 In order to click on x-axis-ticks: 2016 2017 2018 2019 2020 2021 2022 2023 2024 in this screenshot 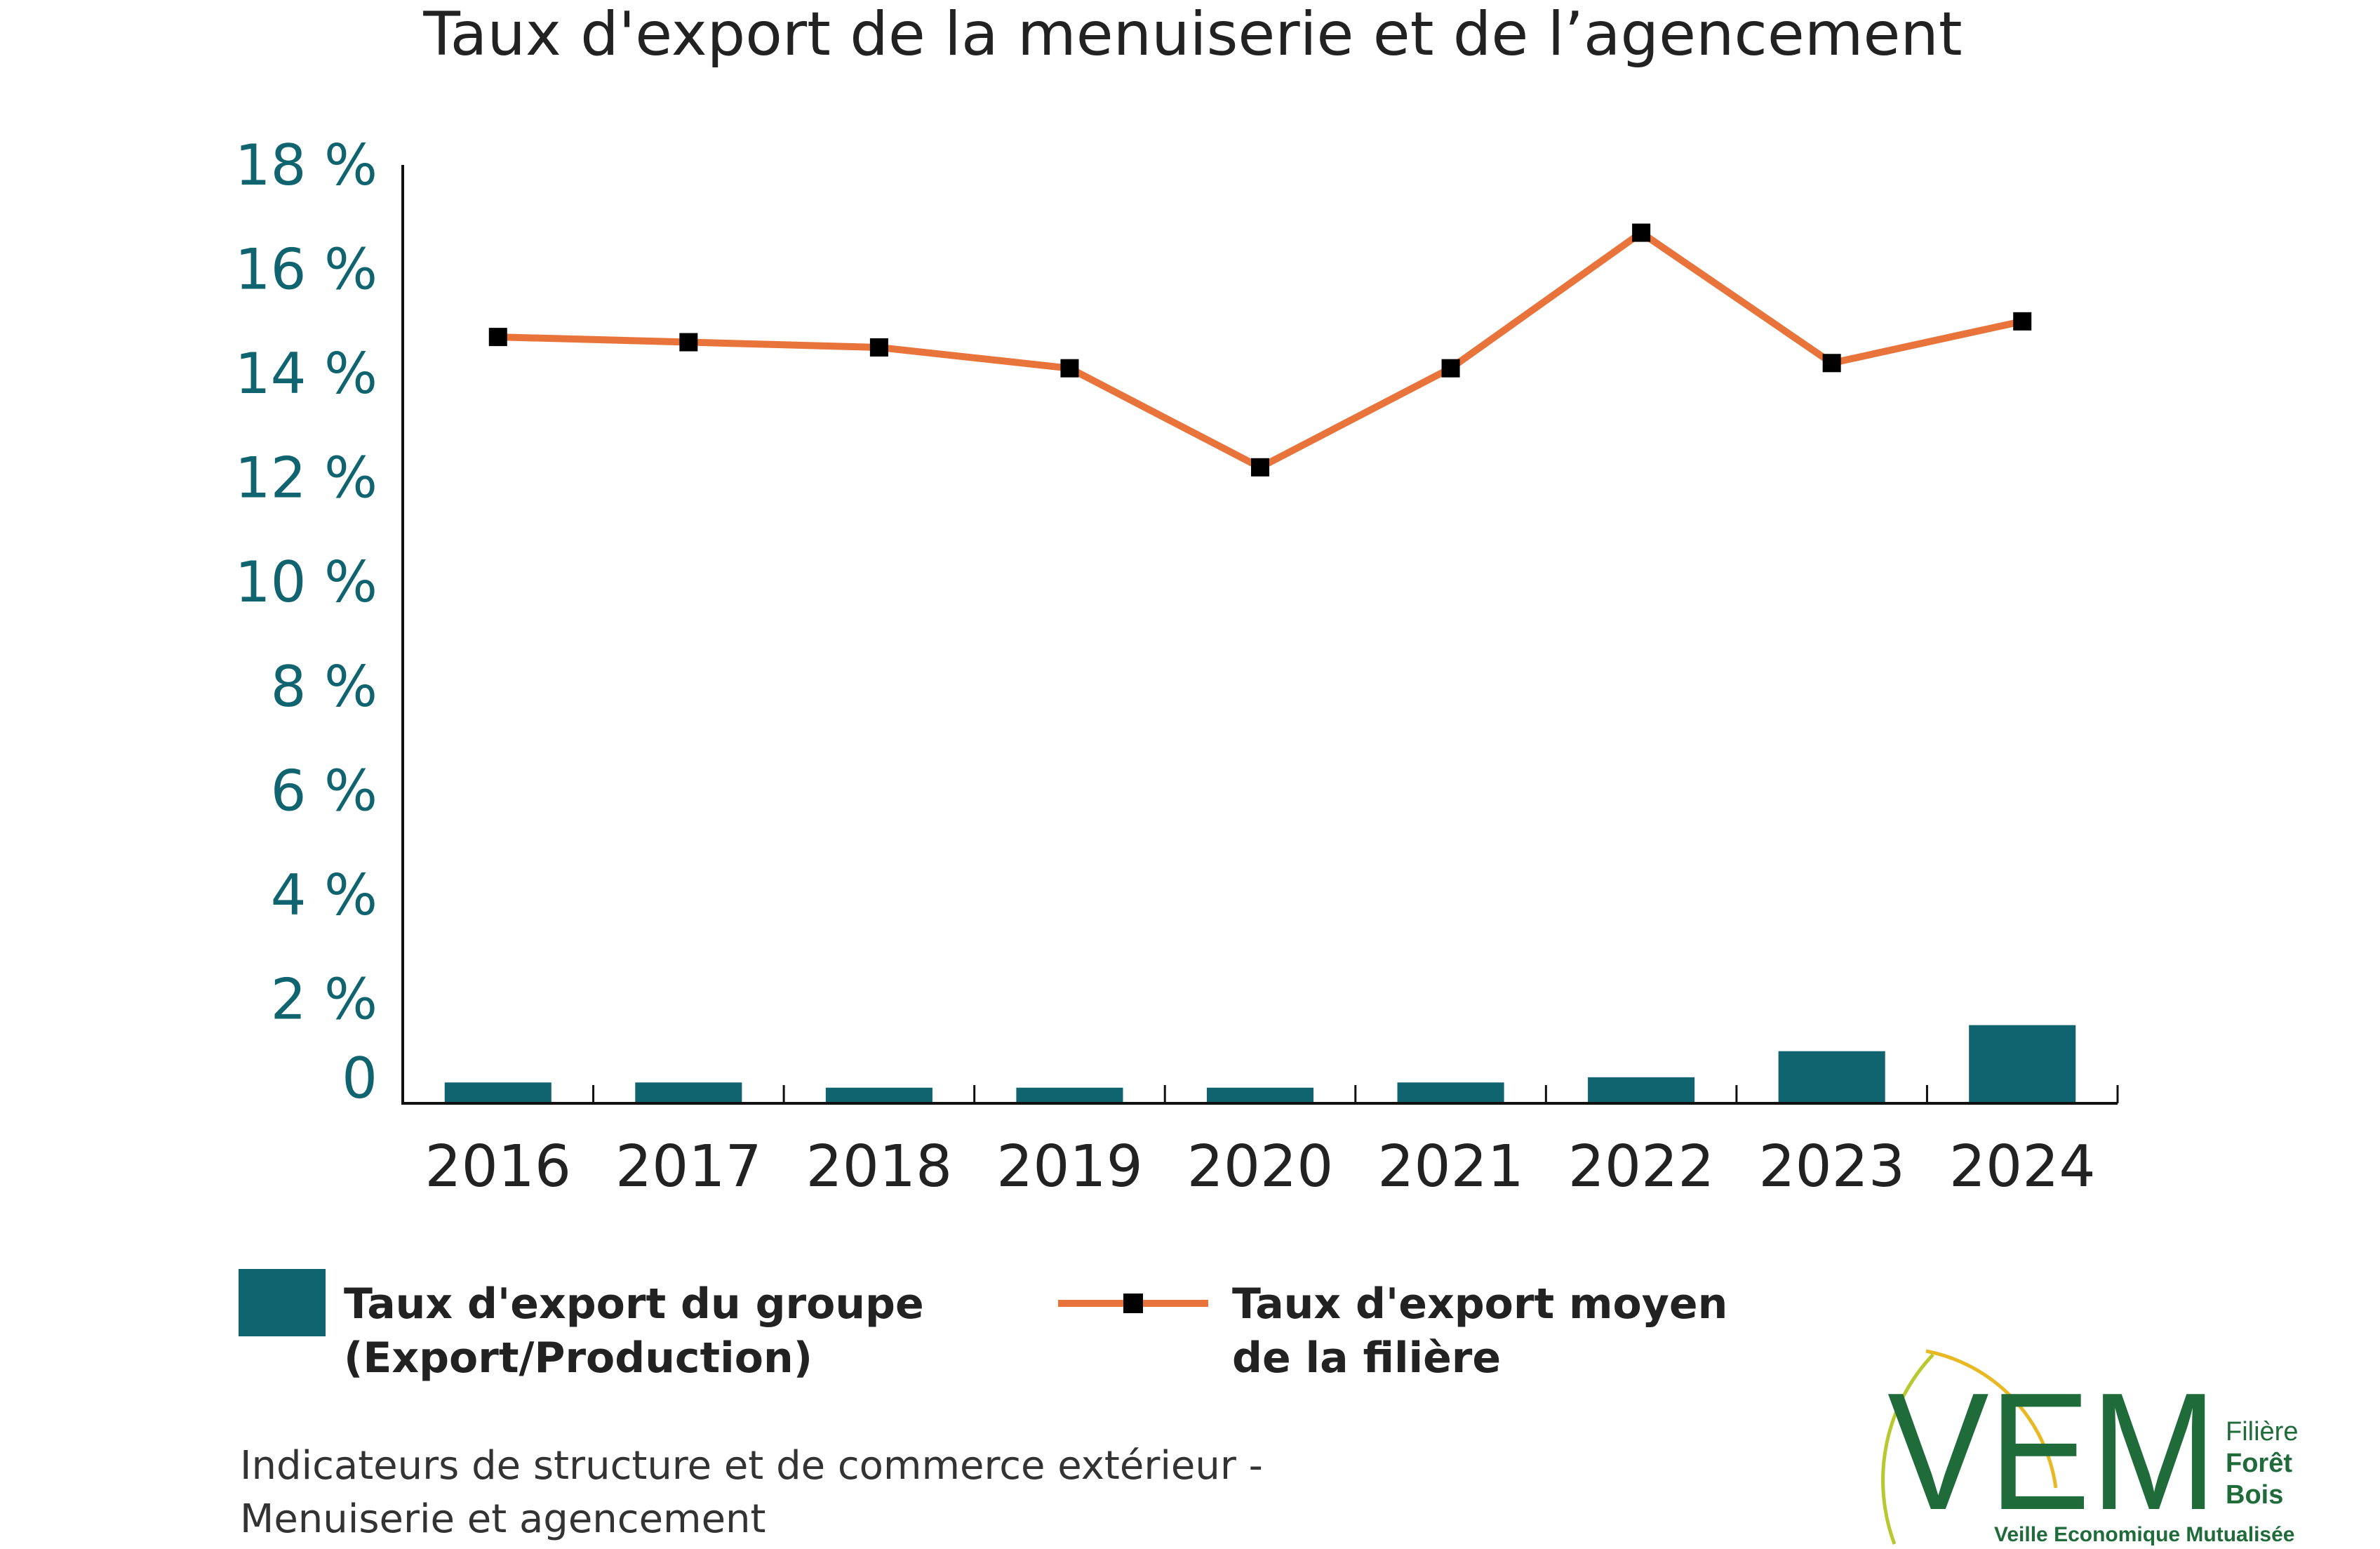, I will do `click(1259, 1167)`.